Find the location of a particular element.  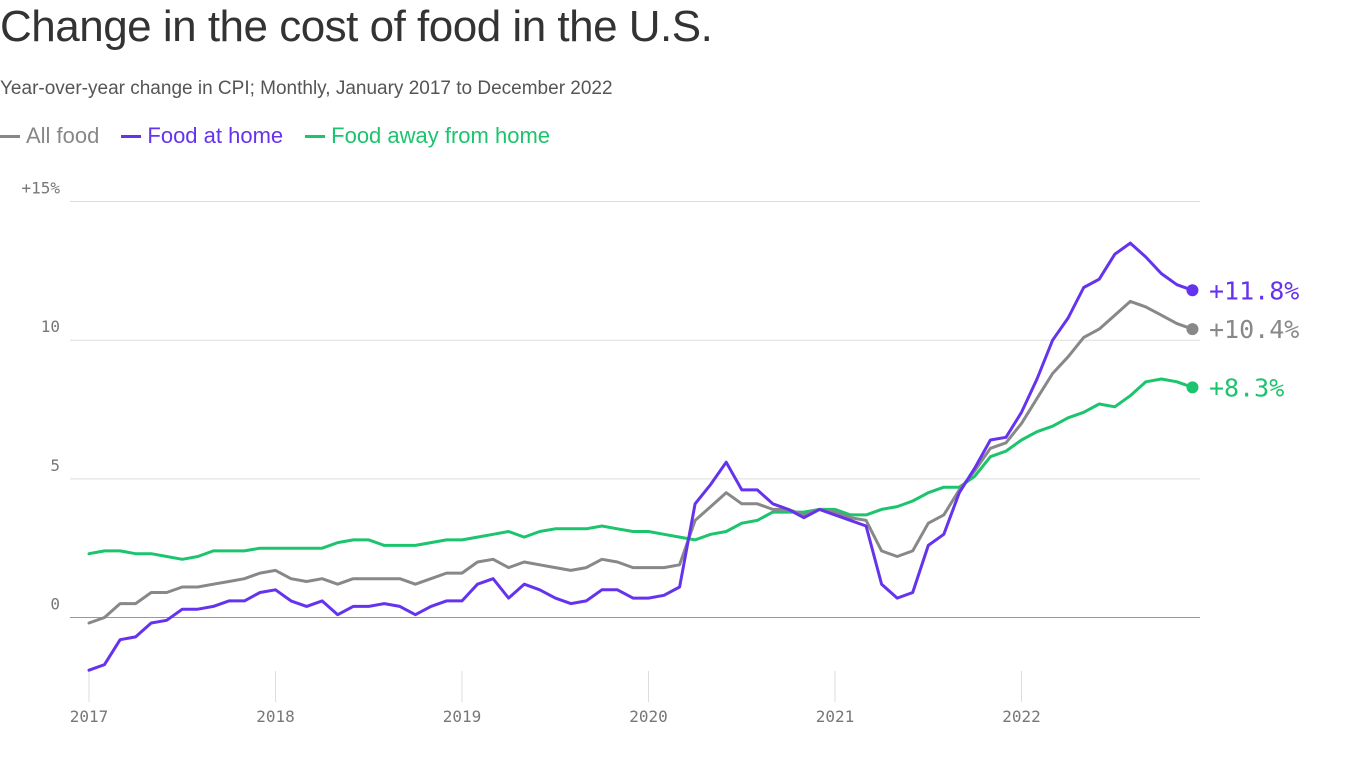

end-label-food-at-home: +11.8% is located at coordinates (1254, 290).